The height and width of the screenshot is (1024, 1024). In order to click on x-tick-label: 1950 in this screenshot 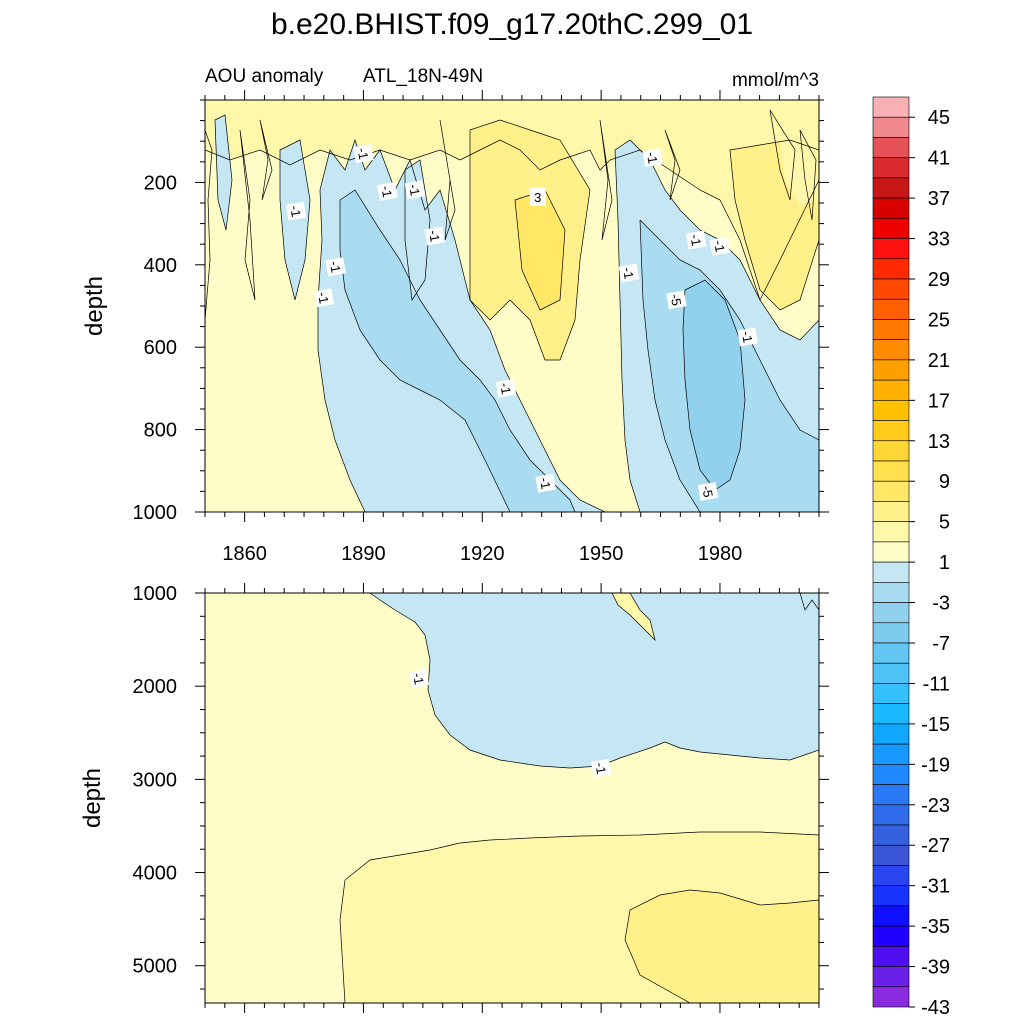, I will do `click(601, 554)`.